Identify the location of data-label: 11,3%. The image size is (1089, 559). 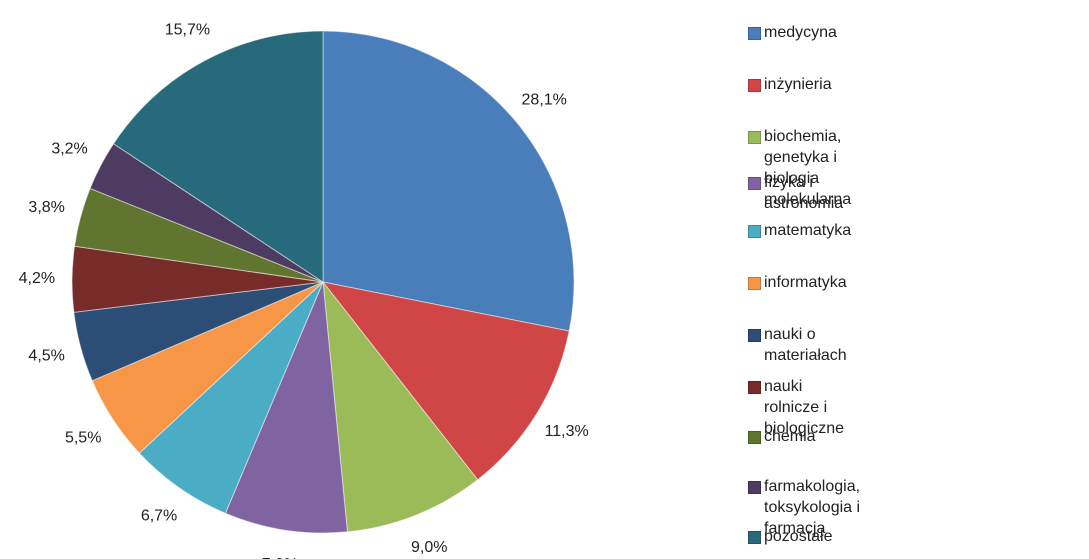
(567, 431).